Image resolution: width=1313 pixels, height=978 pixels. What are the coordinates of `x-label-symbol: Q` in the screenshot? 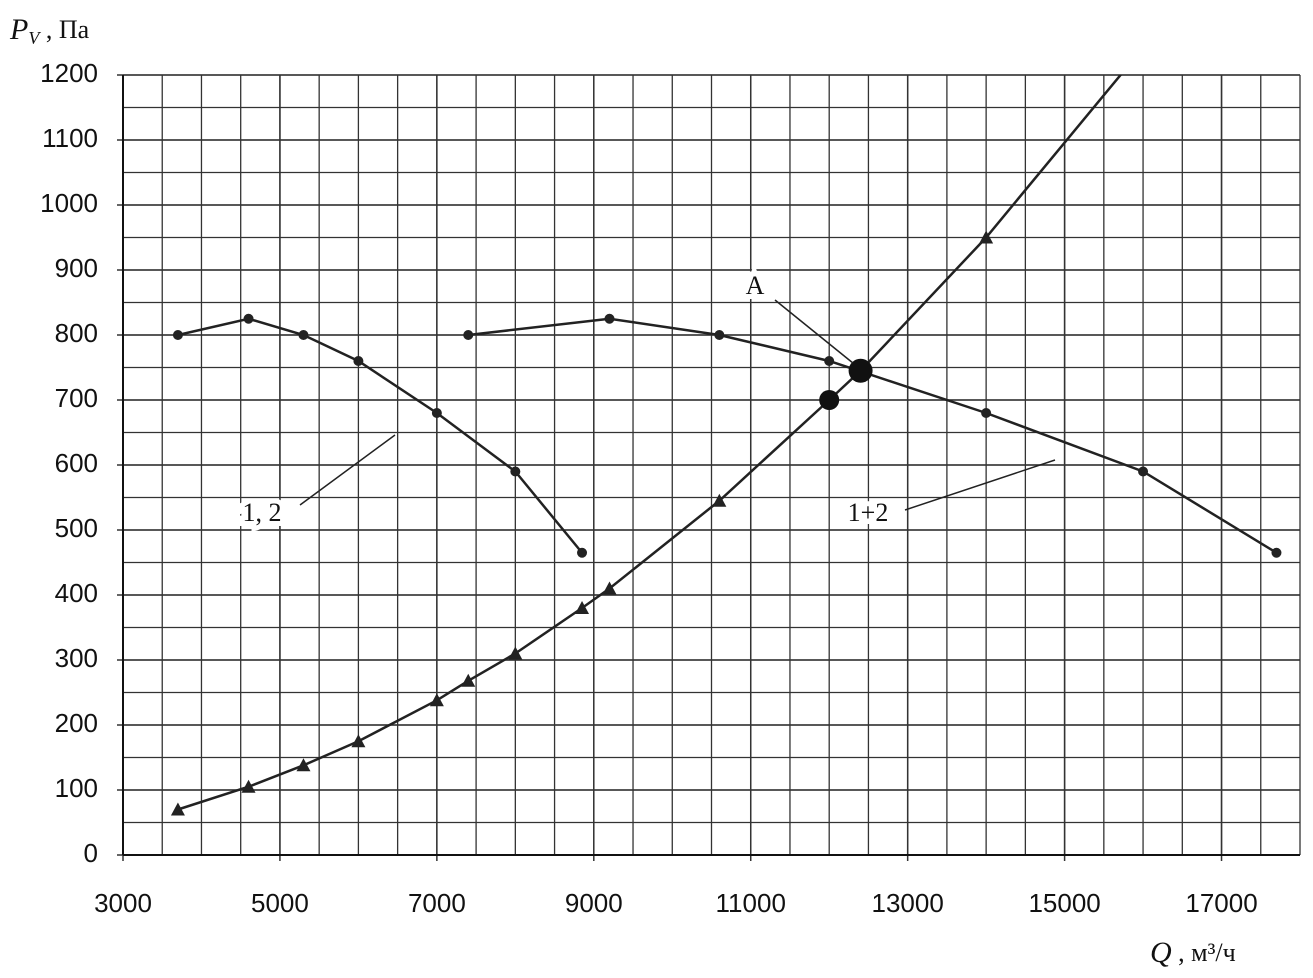 It's located at (1161, 952).